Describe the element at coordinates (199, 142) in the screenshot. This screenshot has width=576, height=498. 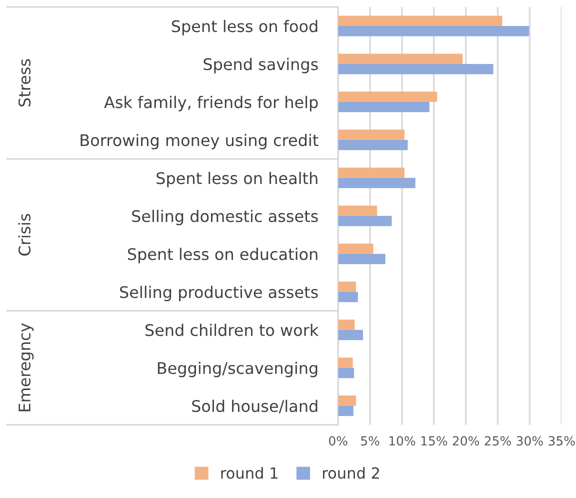
I see `y-tick-label: Borrowing money using credit` at that location.